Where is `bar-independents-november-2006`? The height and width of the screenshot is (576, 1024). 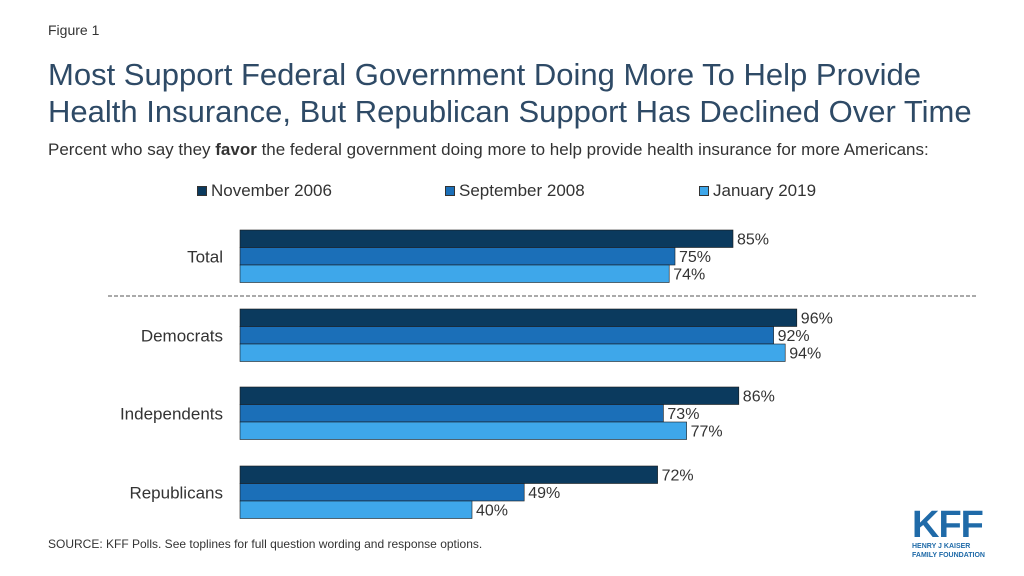 bar-independents-november-2006 is located at coordinates (489, 395).